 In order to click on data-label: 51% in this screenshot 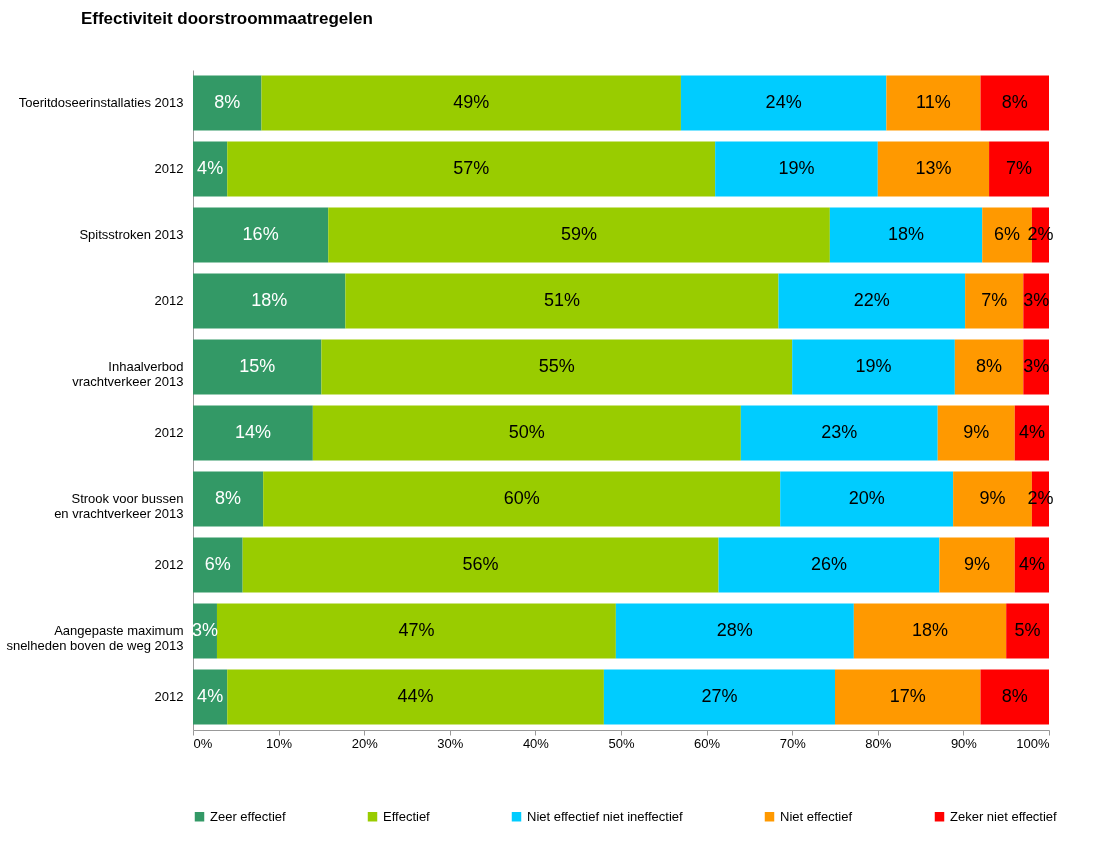, I will do `click(561, 300)`.